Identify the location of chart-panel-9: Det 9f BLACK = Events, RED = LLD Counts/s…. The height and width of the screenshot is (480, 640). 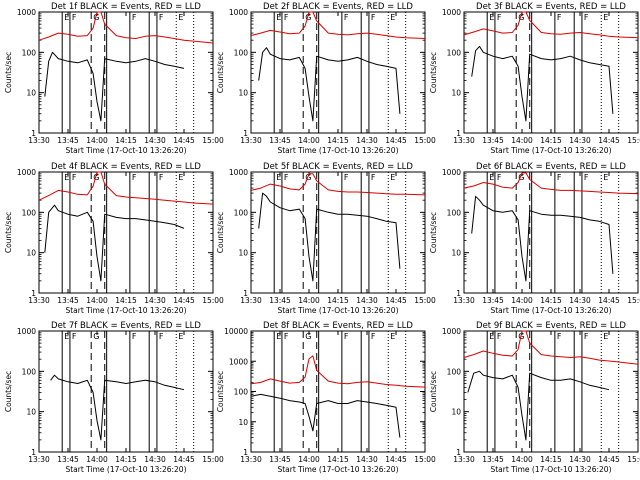
(534, 397).